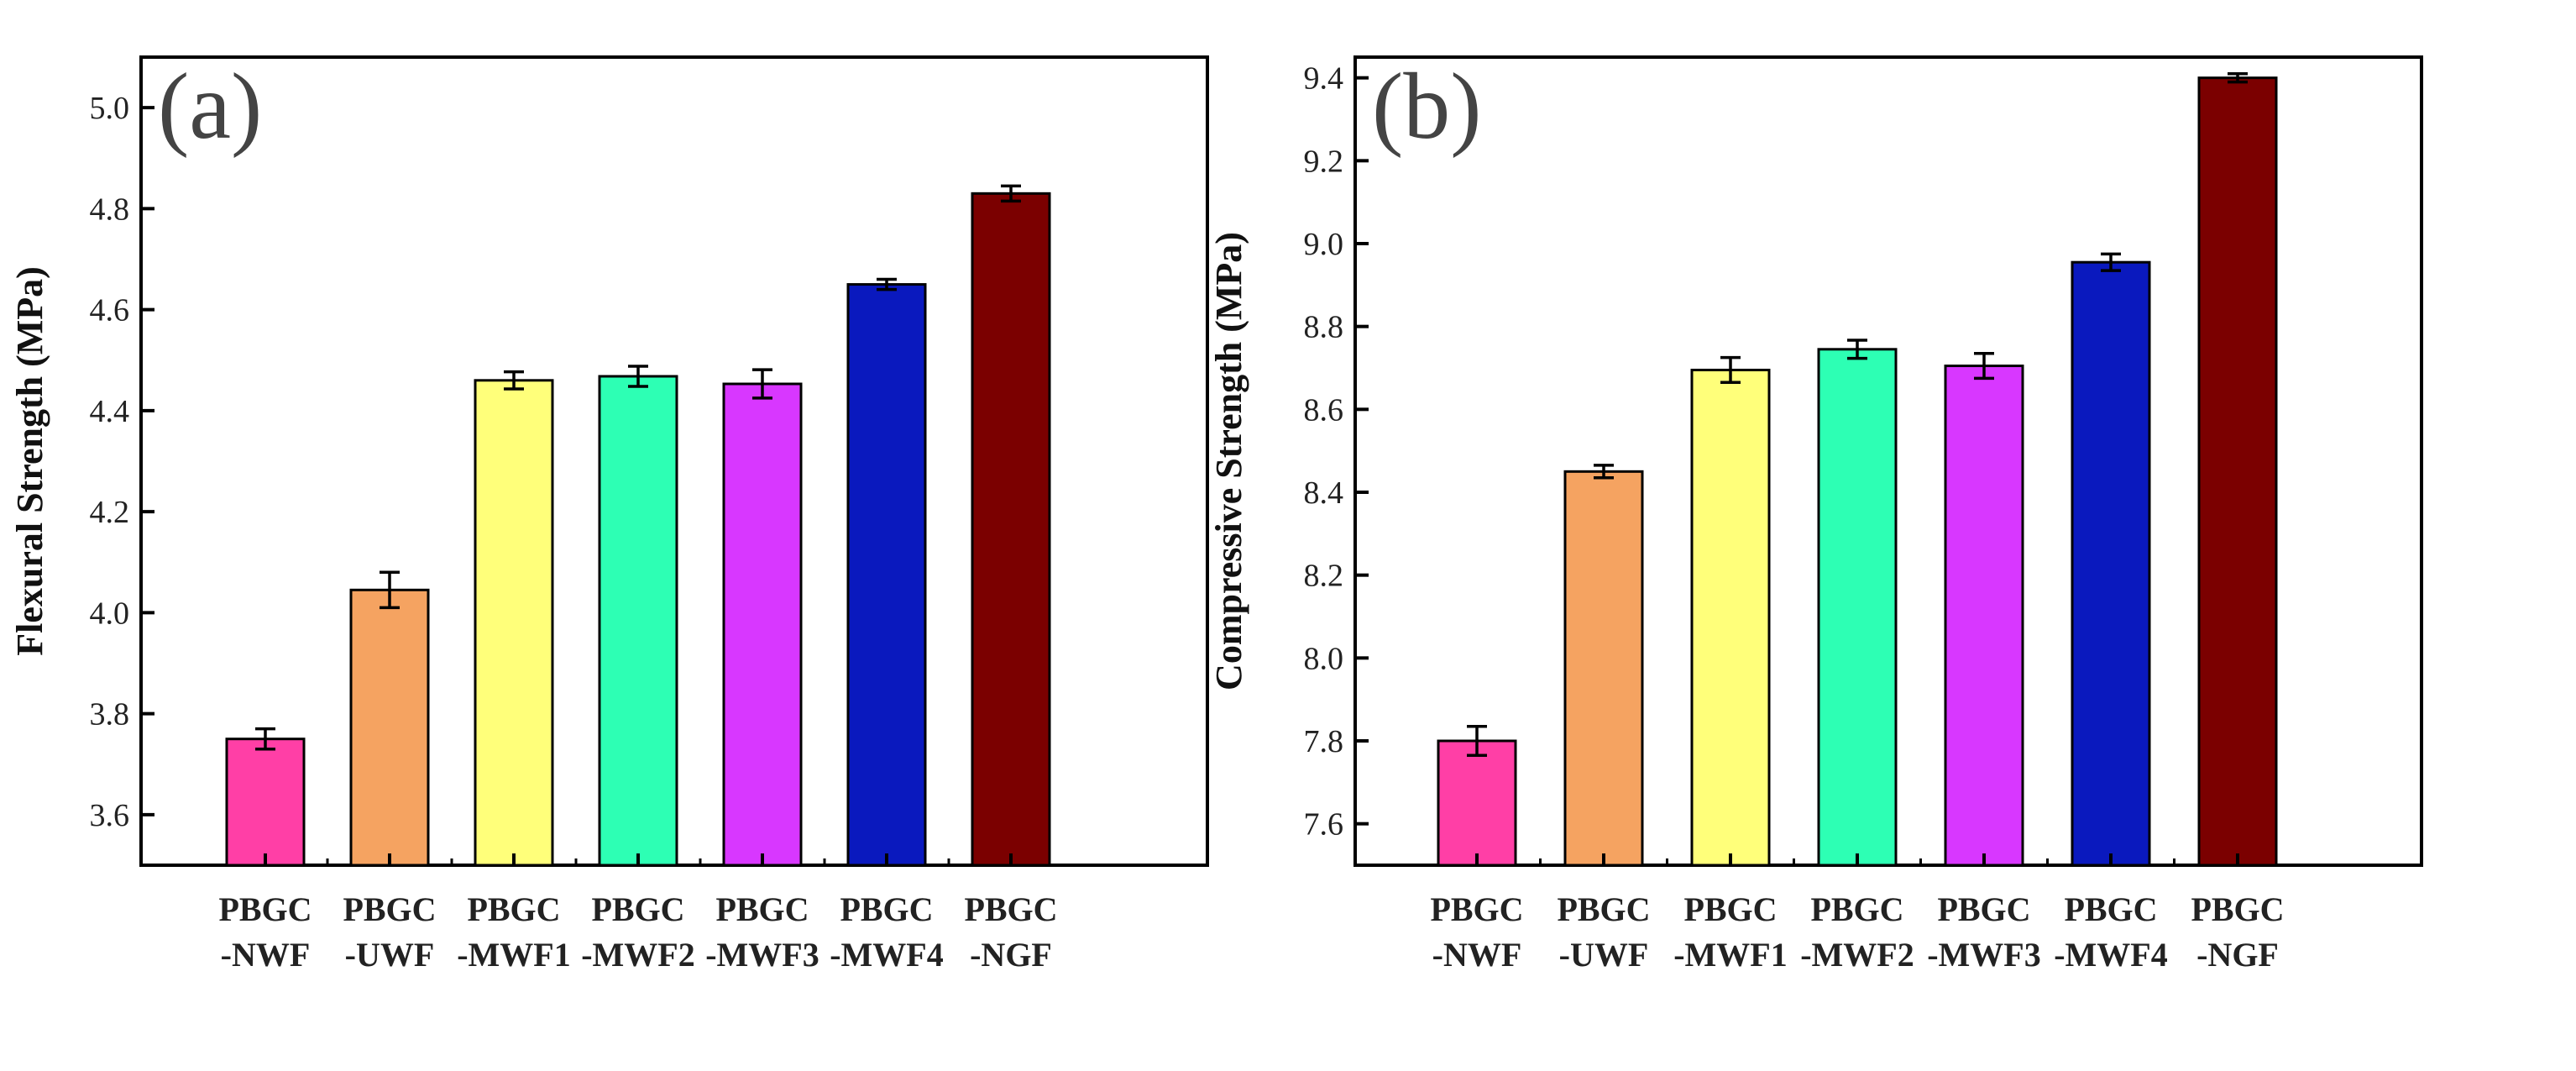 Image resolution: width=2576 pixels, height=1071 pixels. What do you see at coordinates (1427, 107) in the screenshot?
I see `panel-b-label: (b)` at bounding box center [1427, 107].